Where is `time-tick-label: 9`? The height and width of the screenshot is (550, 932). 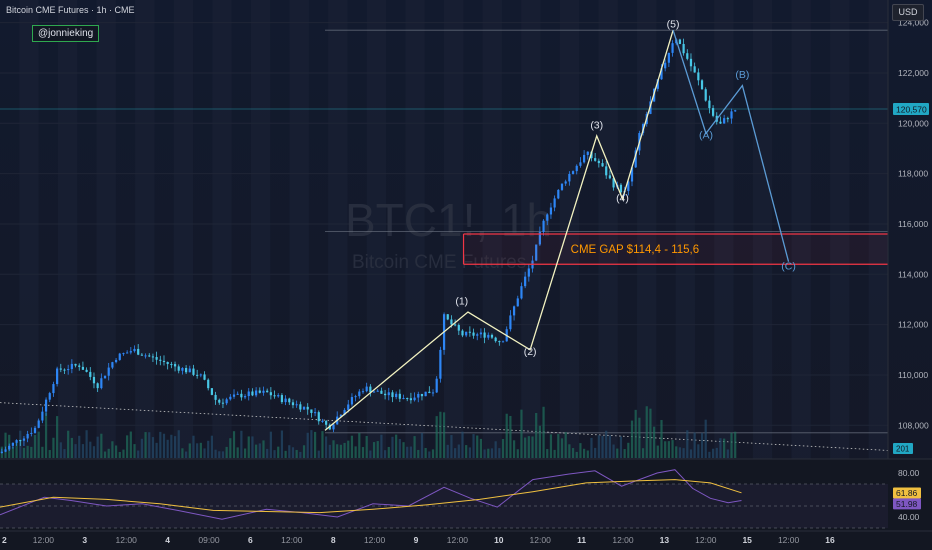 time-tick-label: 9 is located at coordinates (416, 540).